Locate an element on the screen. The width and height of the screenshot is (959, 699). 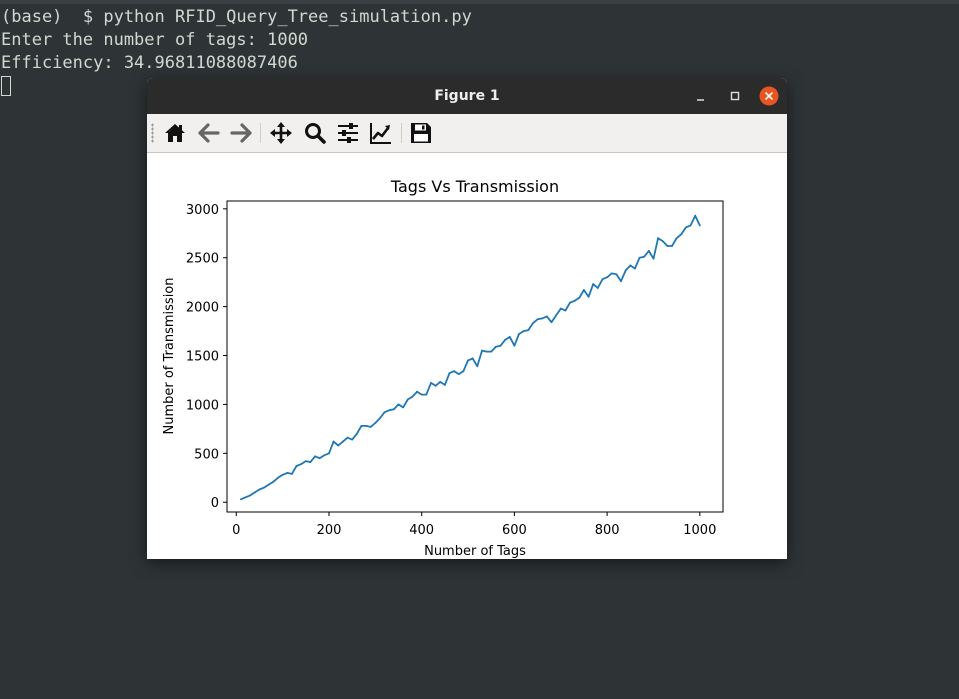
zoom-button is located at coordinates (315, 133).